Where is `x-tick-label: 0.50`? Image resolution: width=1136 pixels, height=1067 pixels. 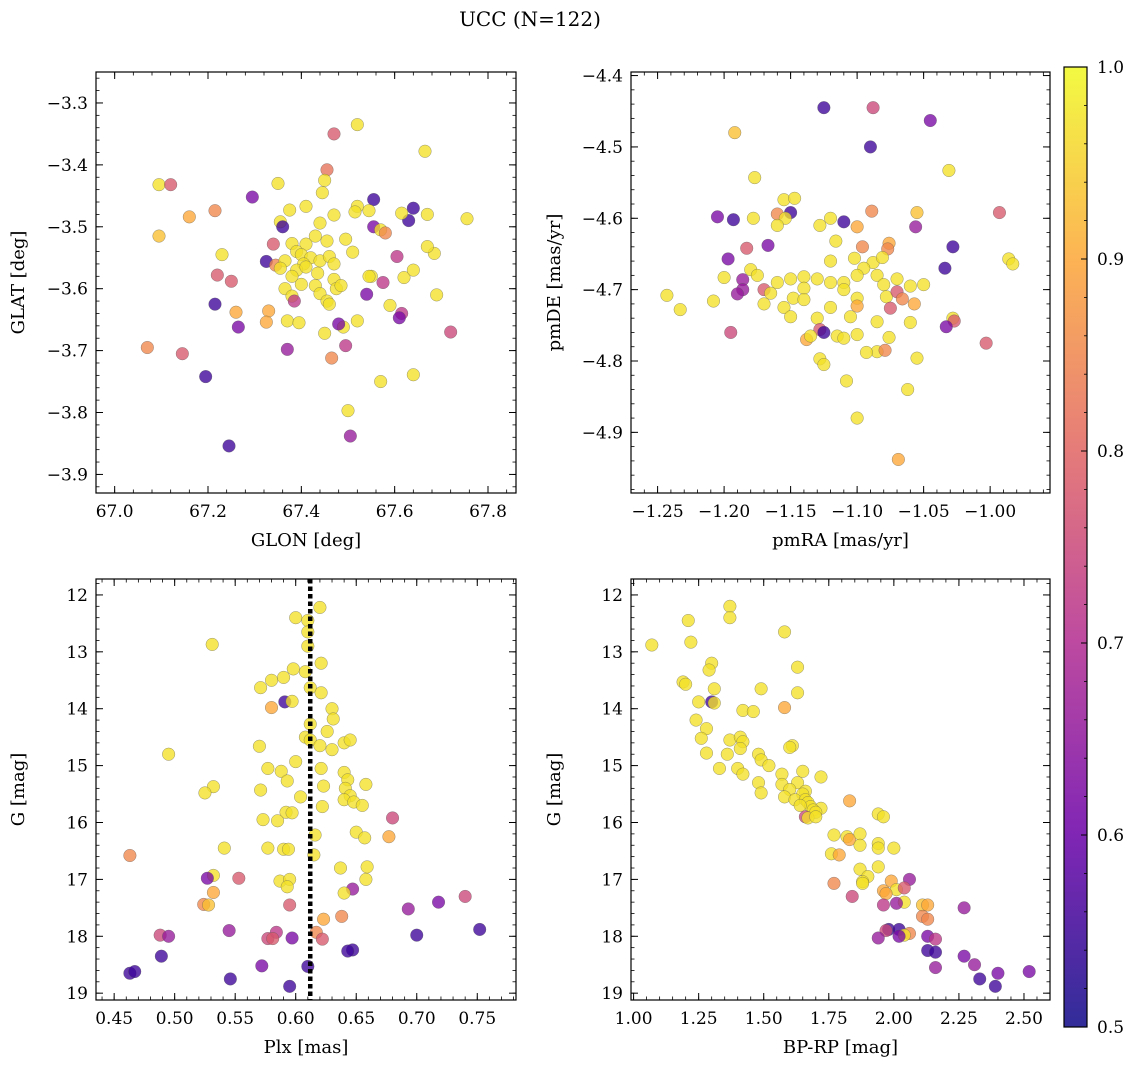
x-tick-label: 0.50 is located at coordinates (175, 1019).